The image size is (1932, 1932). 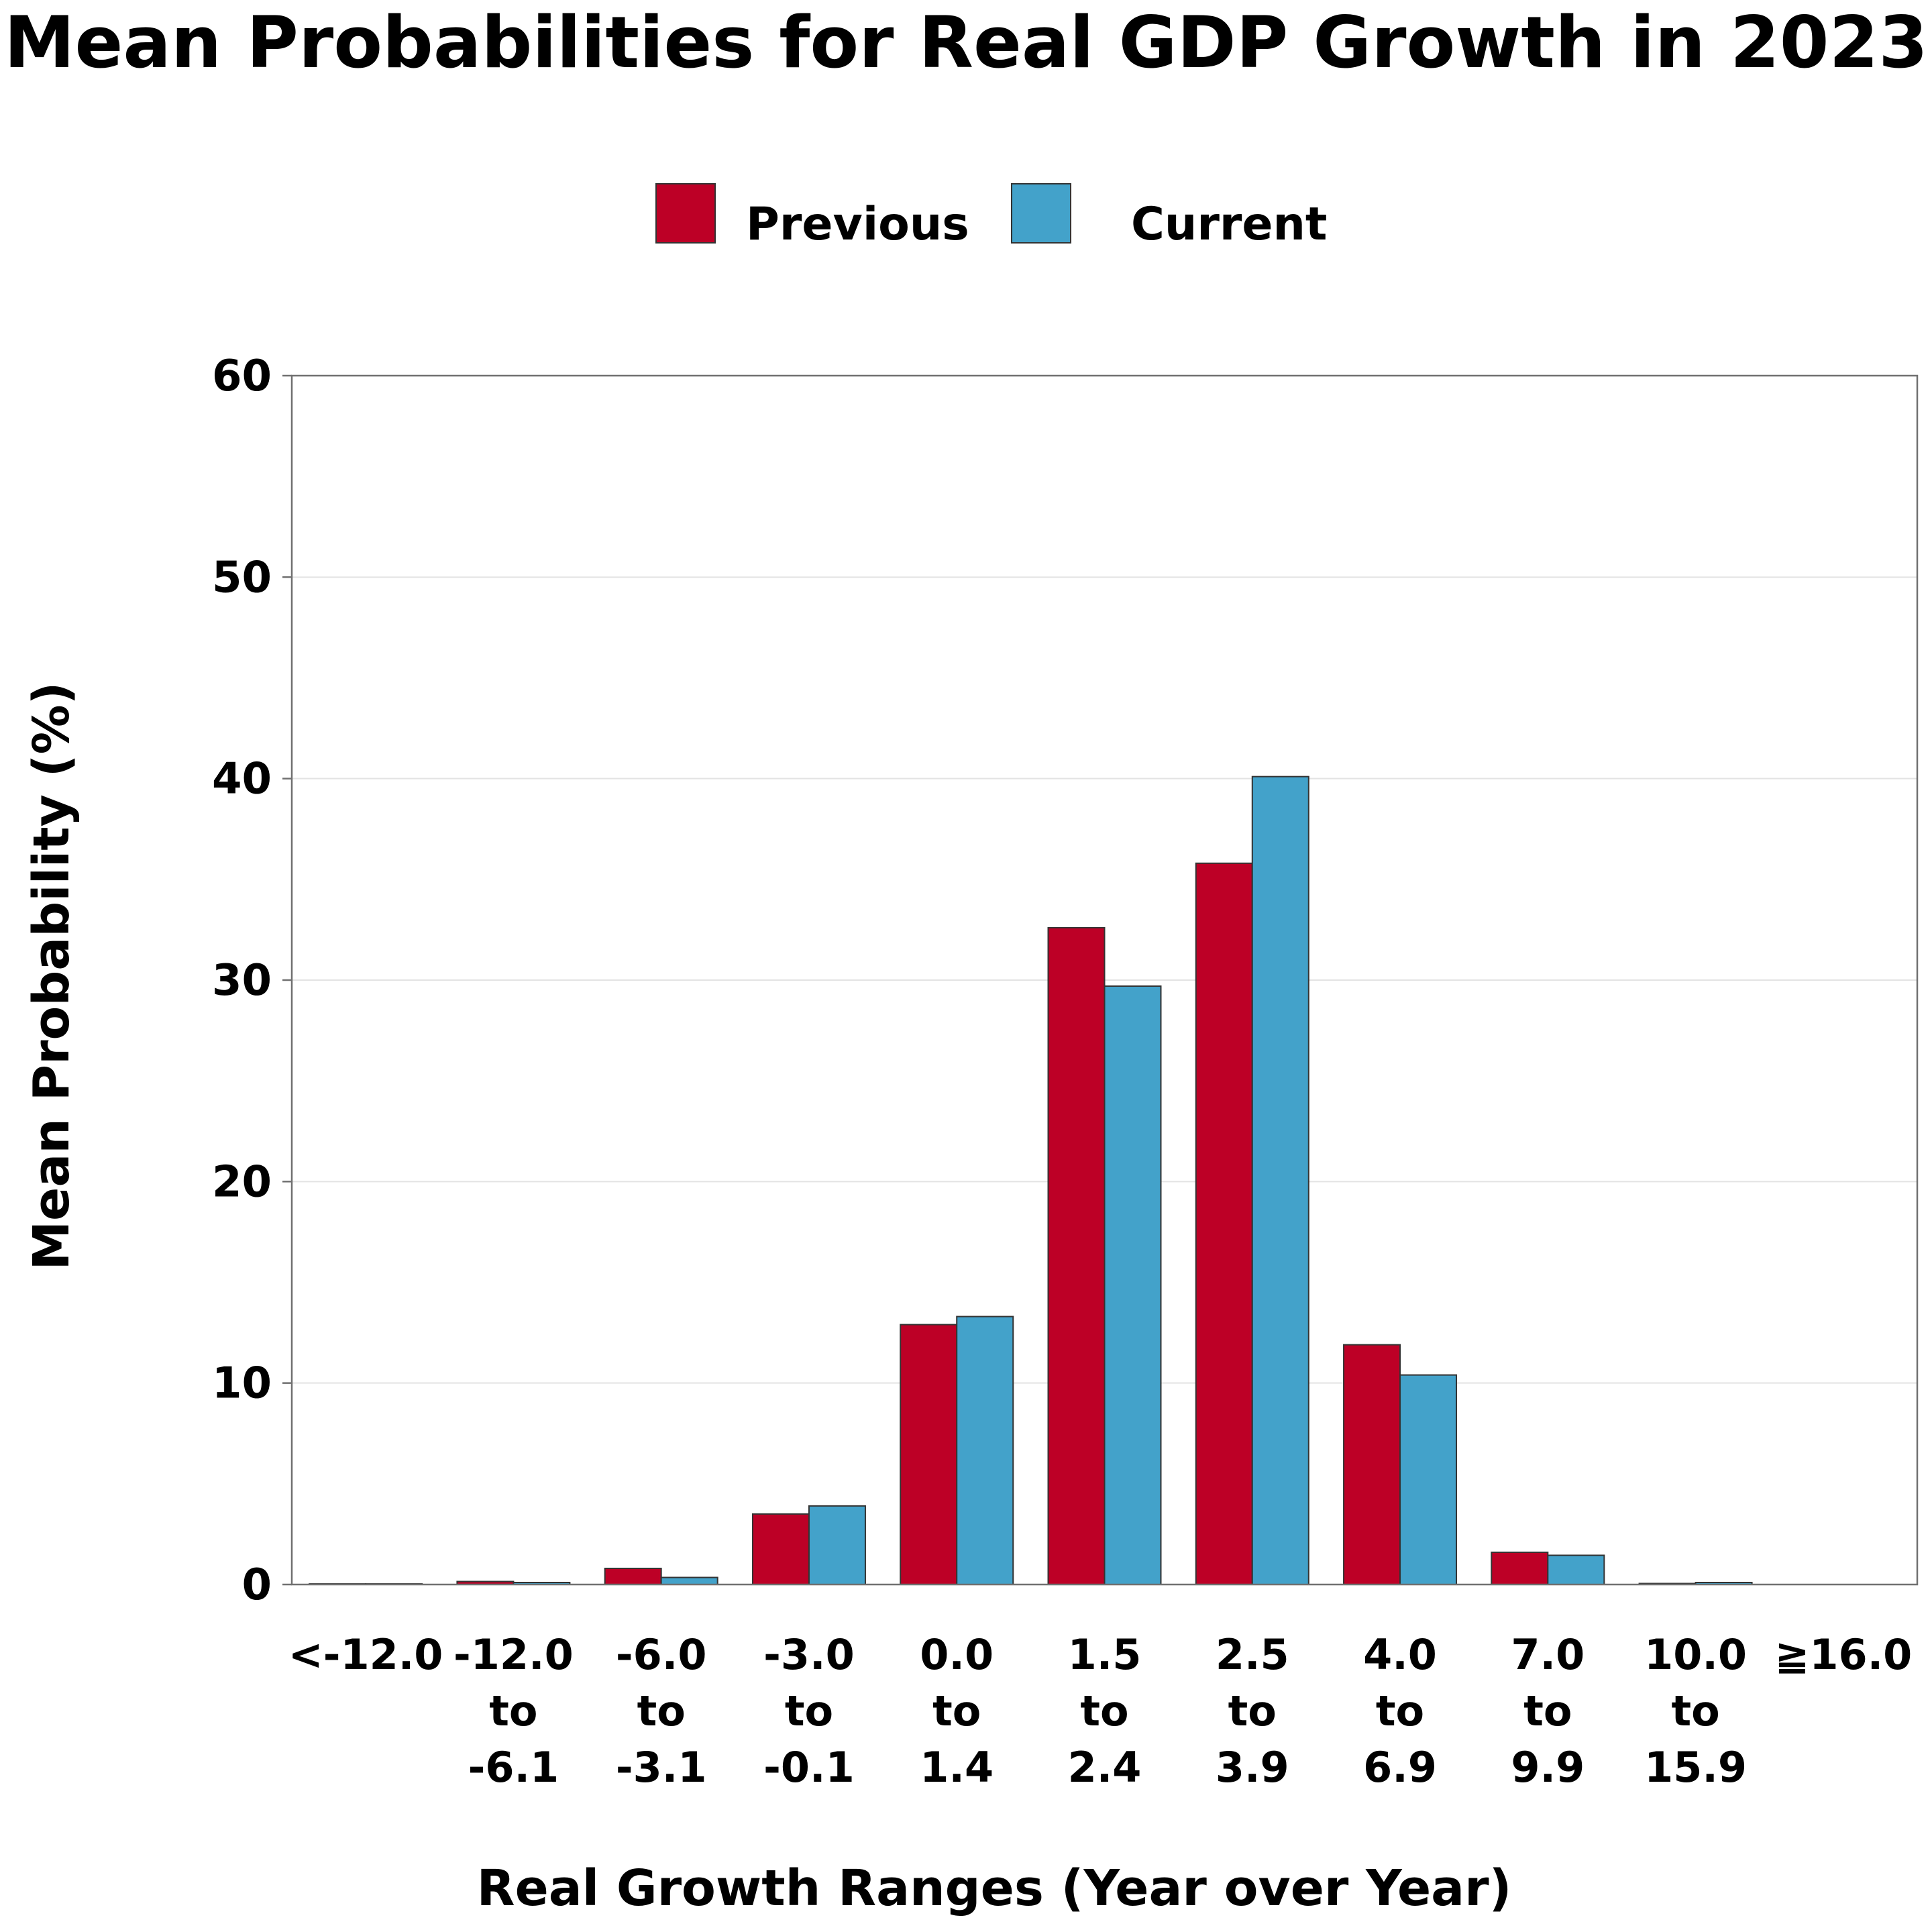 I want to click on y-axis: 0 10 20 30 40 50 60, so click(x=252, y=981).